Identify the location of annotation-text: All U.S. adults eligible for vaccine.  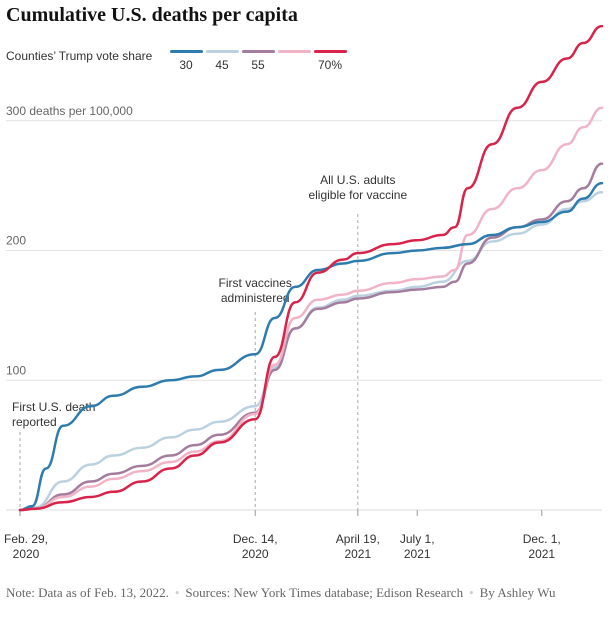
(357, 187).